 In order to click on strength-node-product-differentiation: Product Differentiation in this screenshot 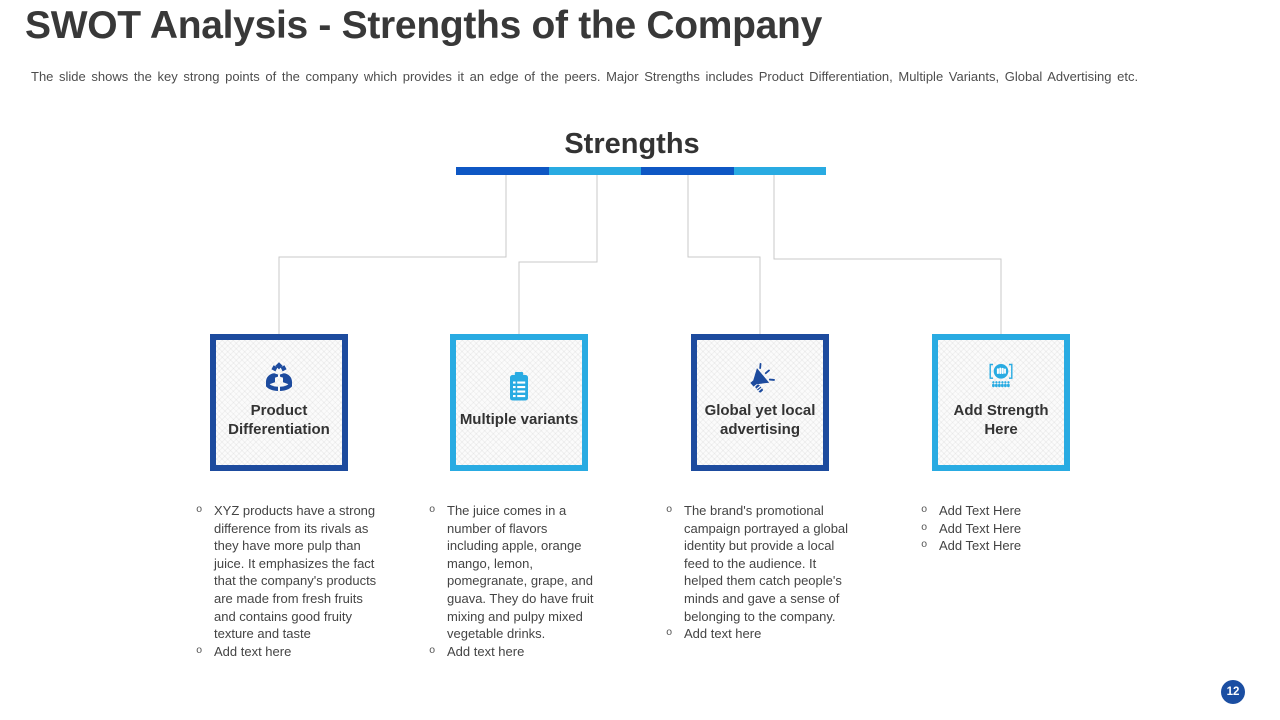, I will do `click(279, 402)`.